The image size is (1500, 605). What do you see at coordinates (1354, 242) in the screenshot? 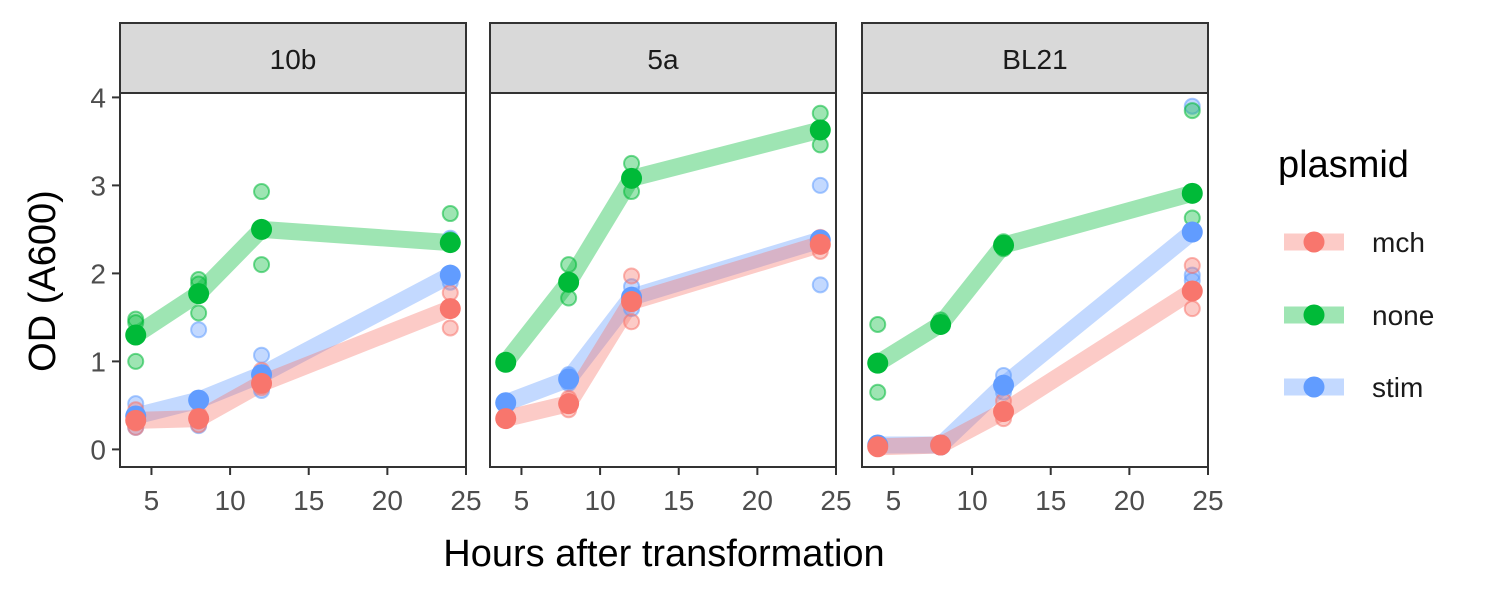
I see `legend-item-mch: mch` at bounding box center [1354, 242].